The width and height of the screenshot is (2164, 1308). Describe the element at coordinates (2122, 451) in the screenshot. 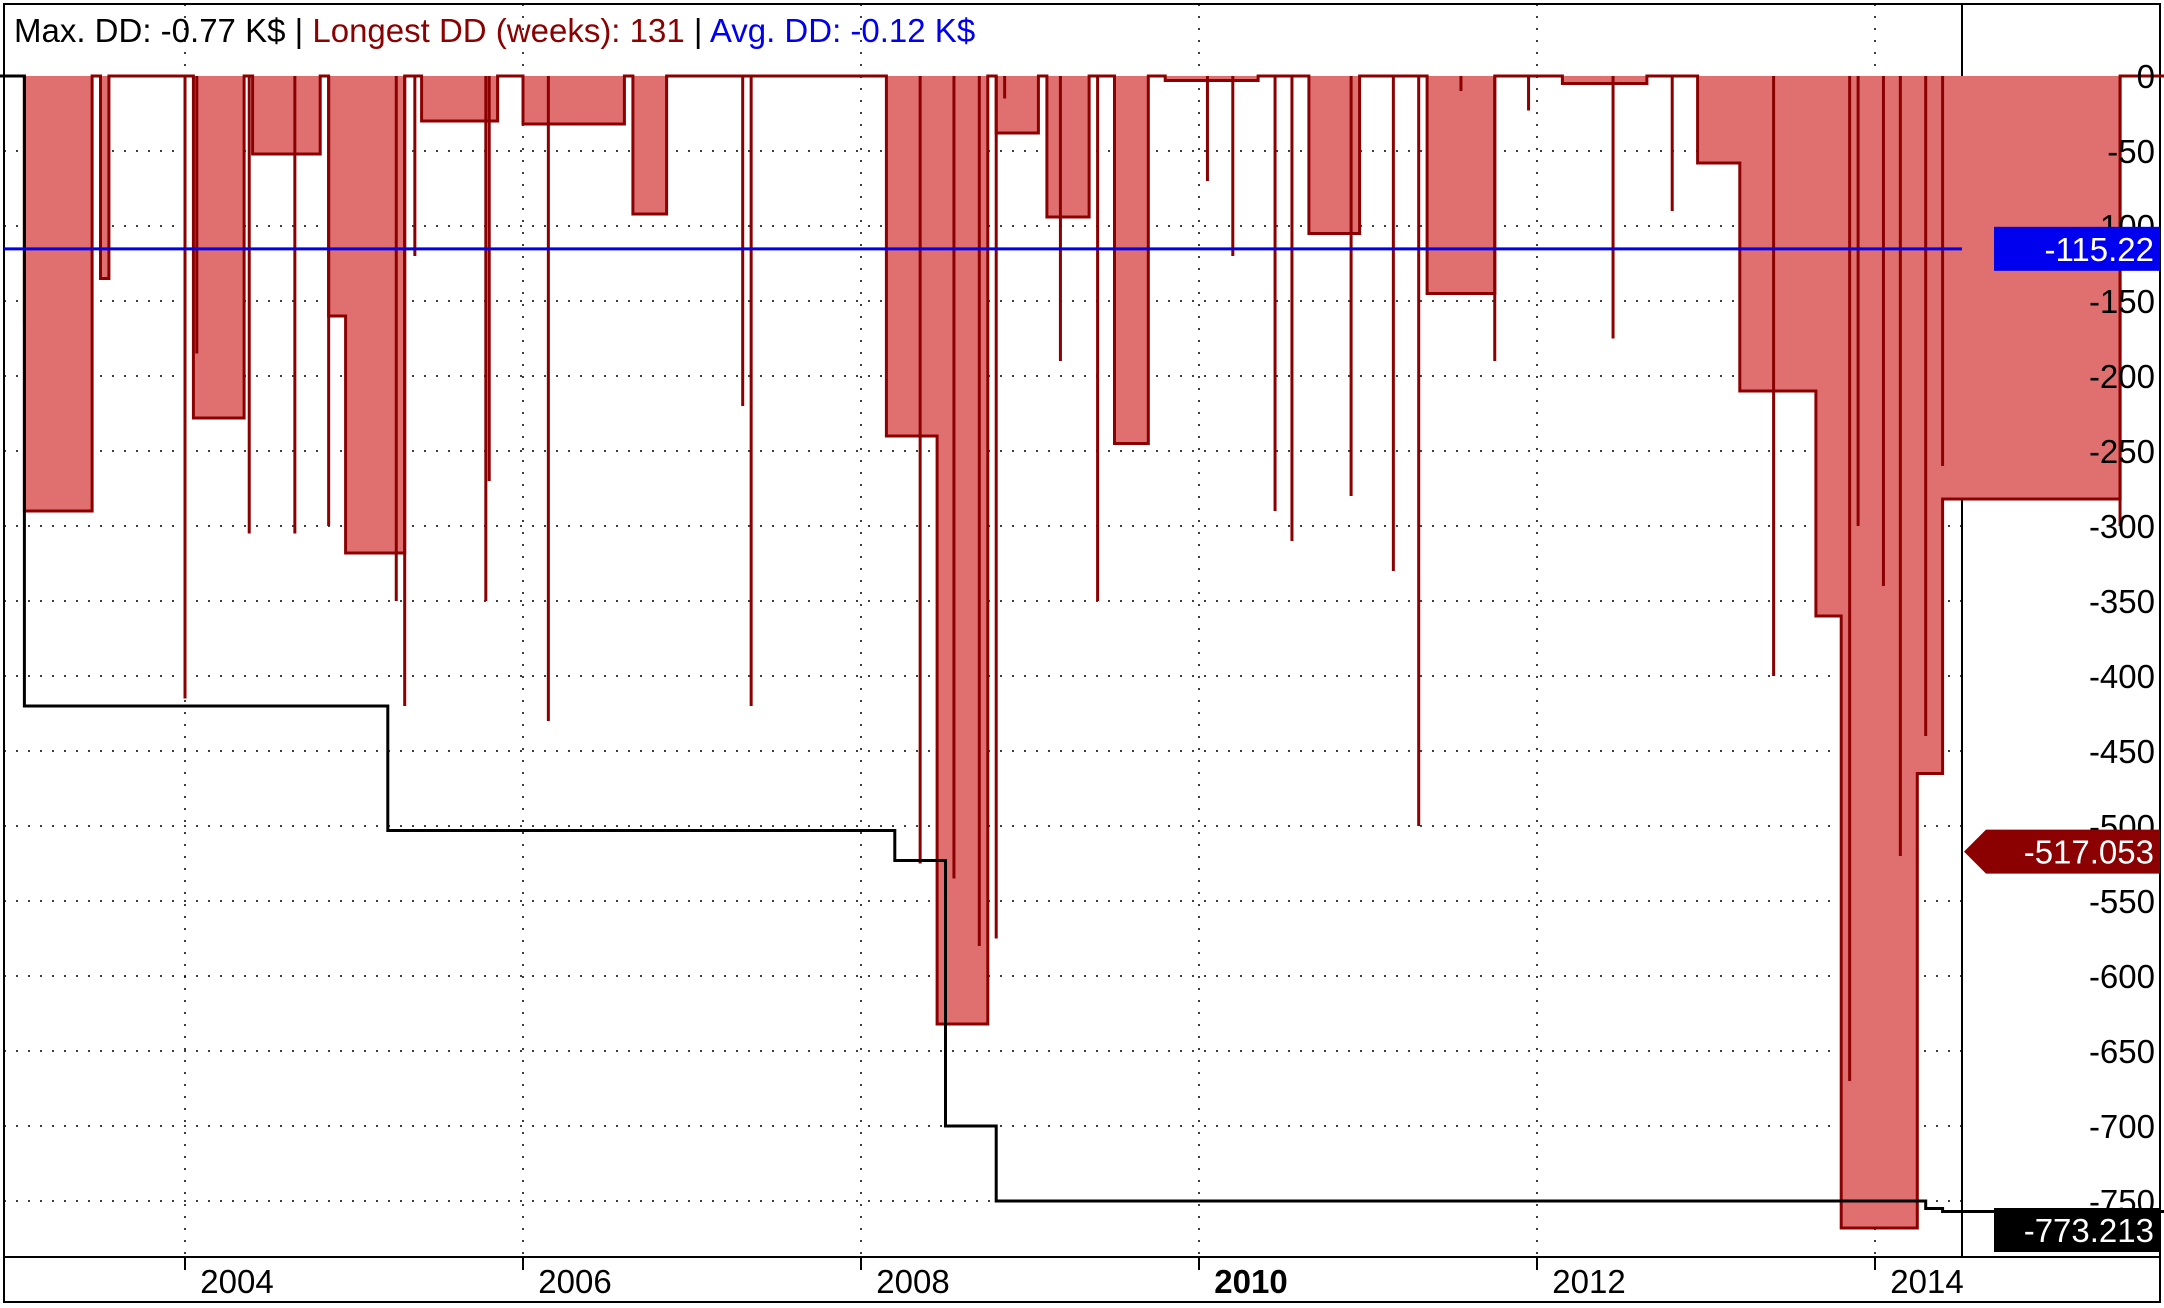

I see `y-tick-label: -250` at that location.